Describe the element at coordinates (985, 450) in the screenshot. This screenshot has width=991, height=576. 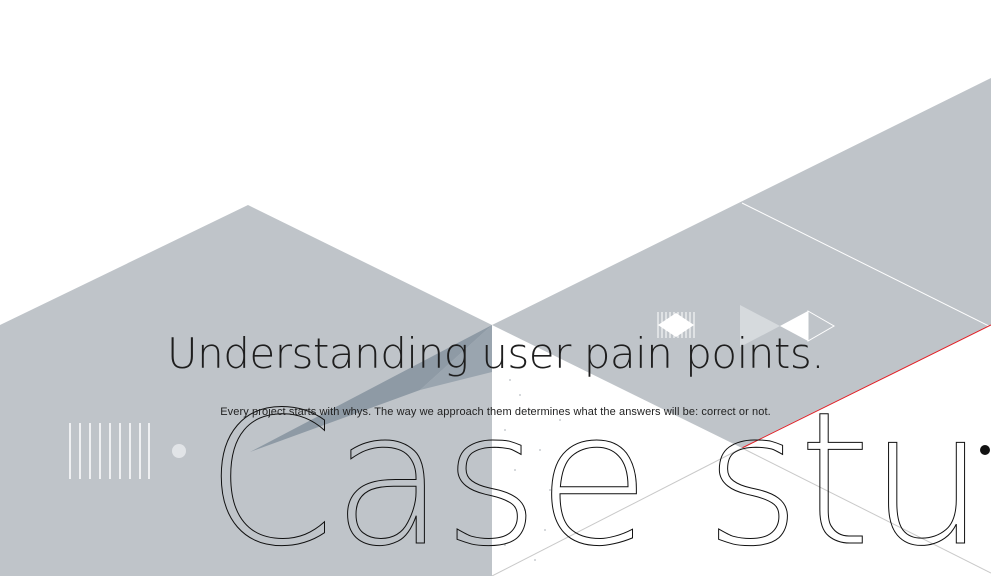
I see `i-dot` at that location.